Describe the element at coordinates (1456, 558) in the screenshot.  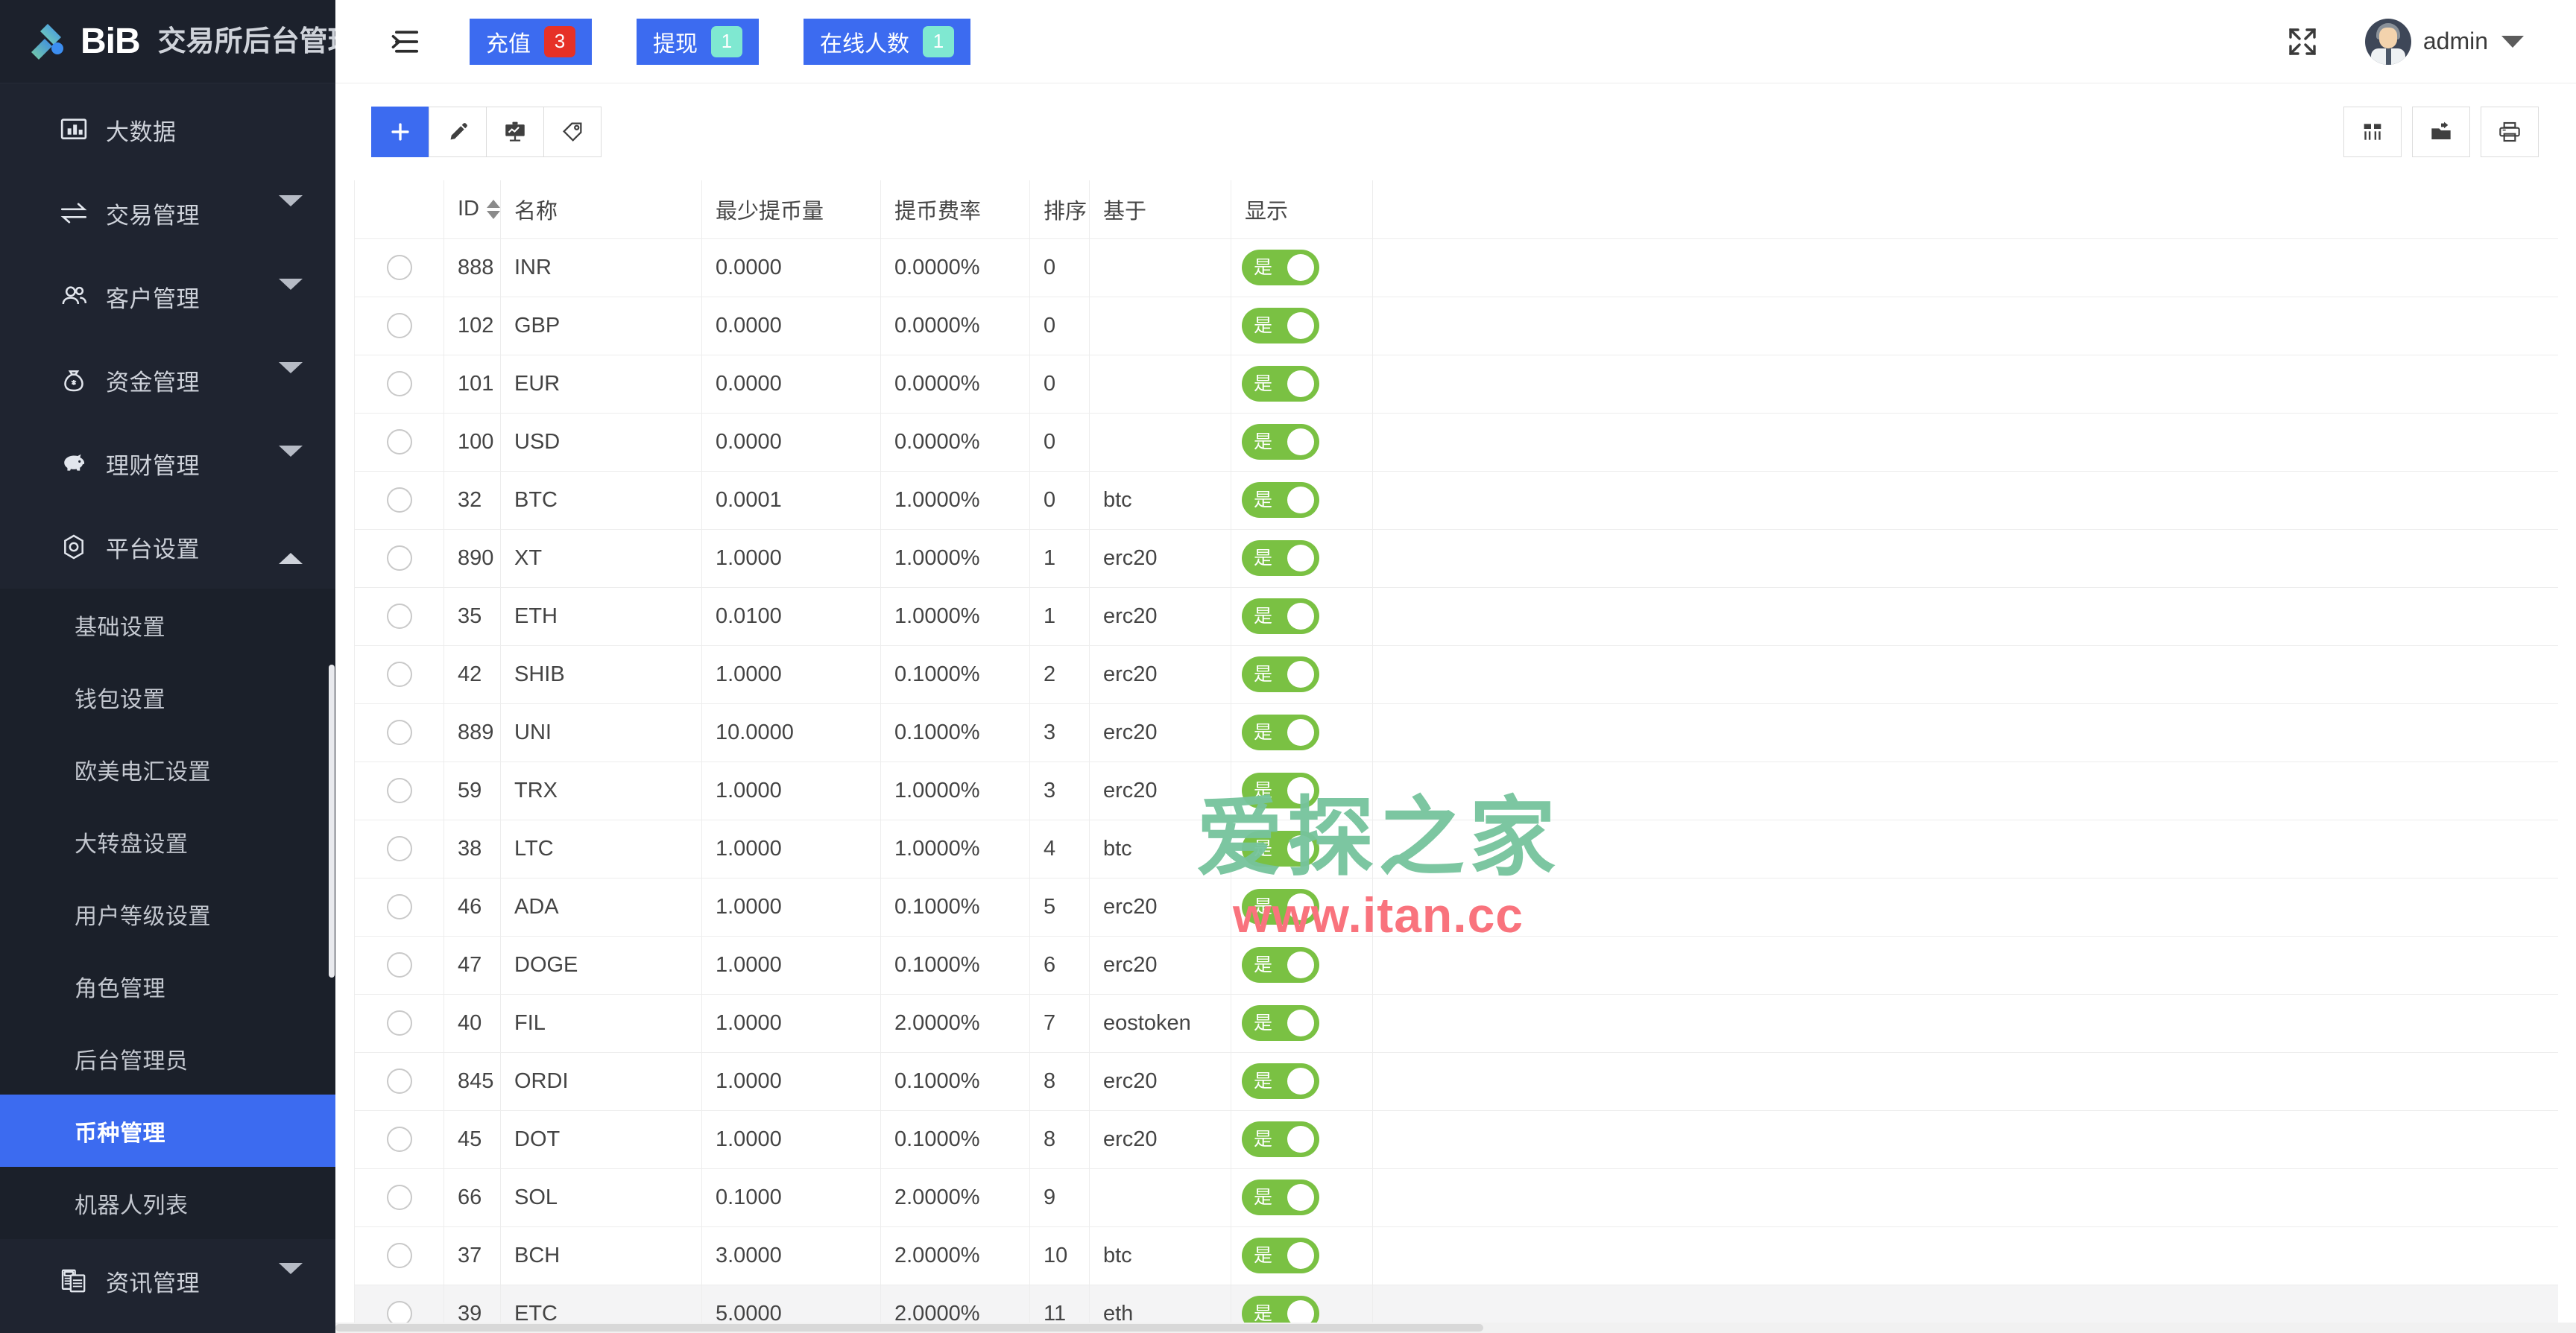
I see `table-row: 890 XT 1.0000 1.0000% 1 erc20 是` at that location.